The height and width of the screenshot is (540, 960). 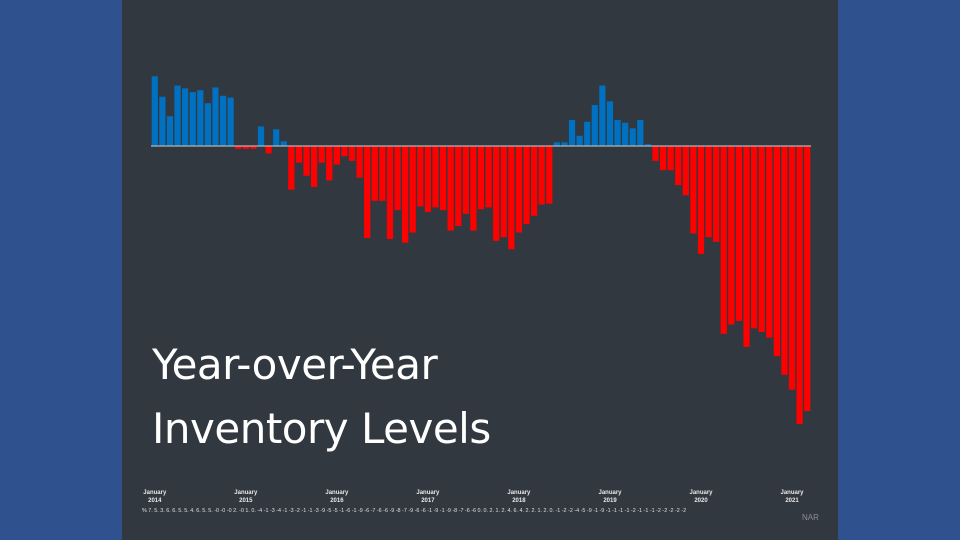 What do you see at coordinates (810, 517) in the screenshot?
I see `source-label: NAR` at bounding box center [810, 517].